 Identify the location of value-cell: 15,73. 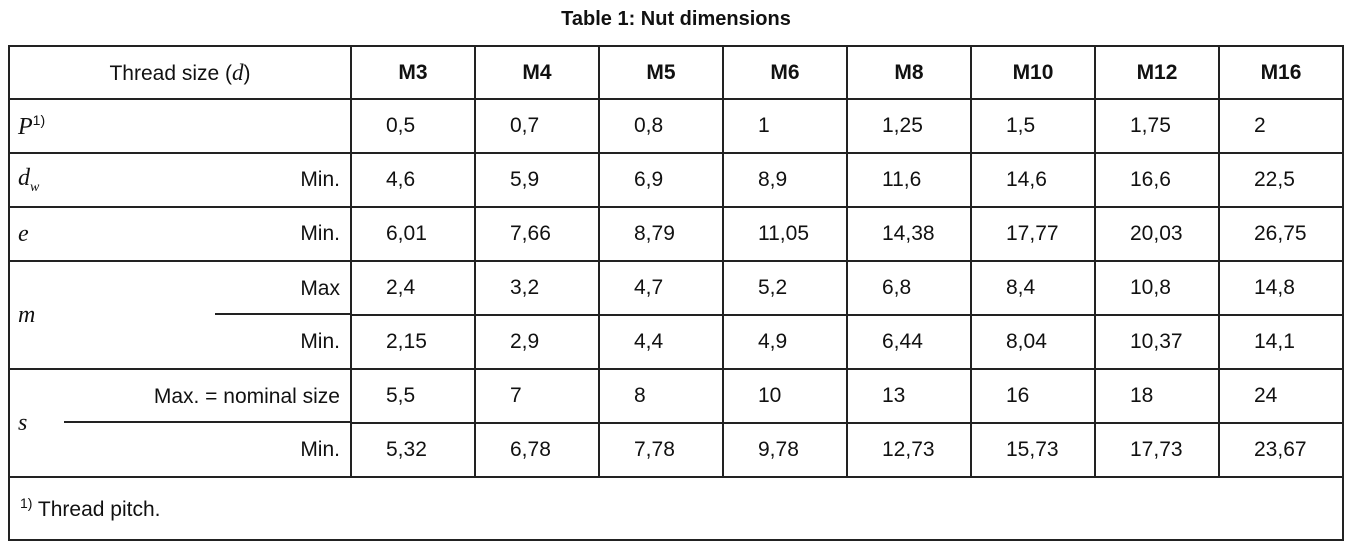
(1033, 450).